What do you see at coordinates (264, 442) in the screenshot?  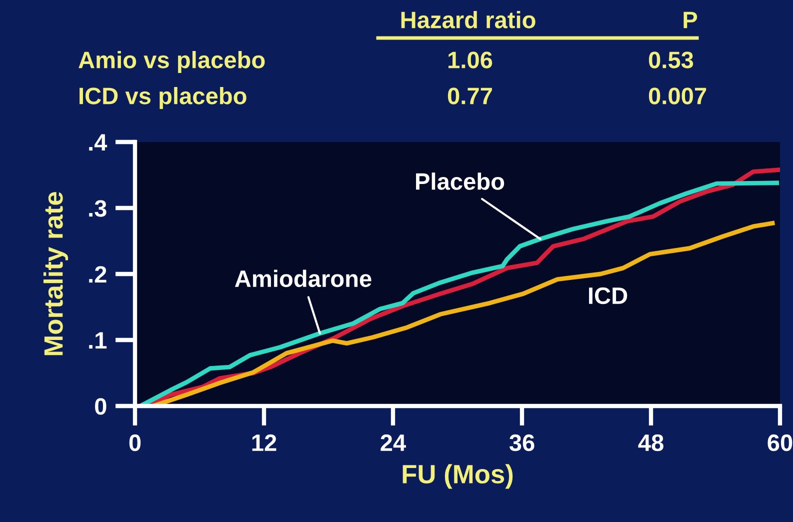 I see `x-tick-label: 12` at bounding box center [264, 442].